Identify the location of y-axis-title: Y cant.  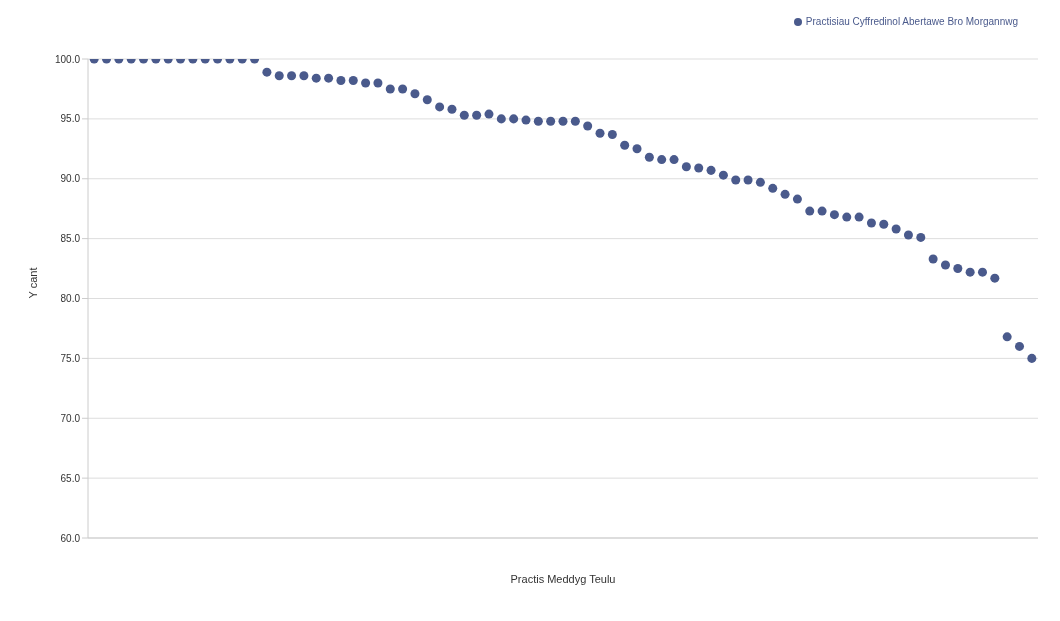
(32, 283).